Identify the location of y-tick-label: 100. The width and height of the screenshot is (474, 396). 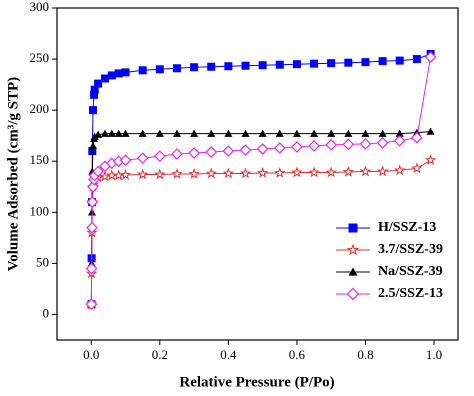
(40, 210).